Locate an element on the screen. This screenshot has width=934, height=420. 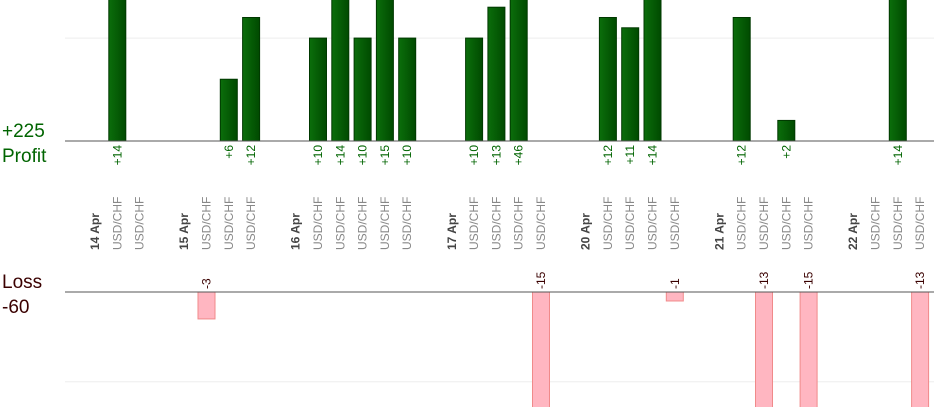
value-label: +6 is located at coordinates (229, 152).